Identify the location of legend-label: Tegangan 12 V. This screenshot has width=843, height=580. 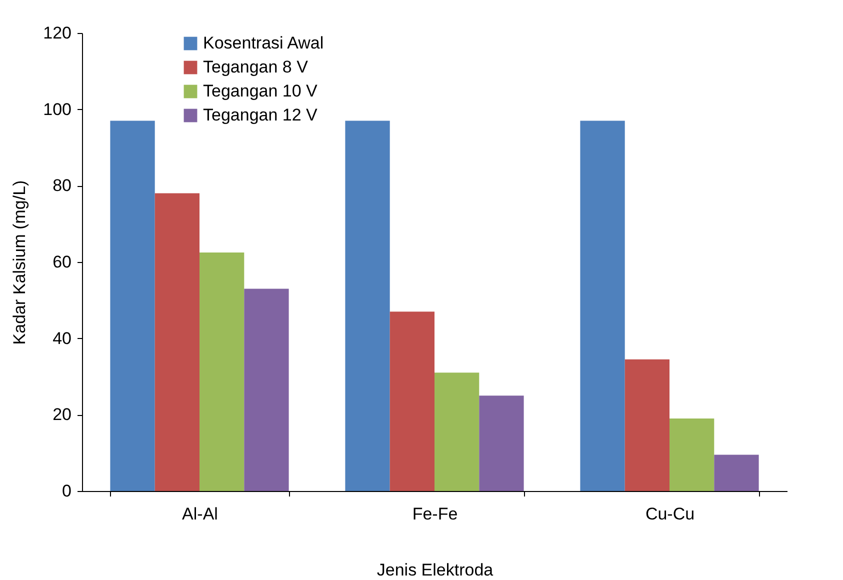
(260, 115).